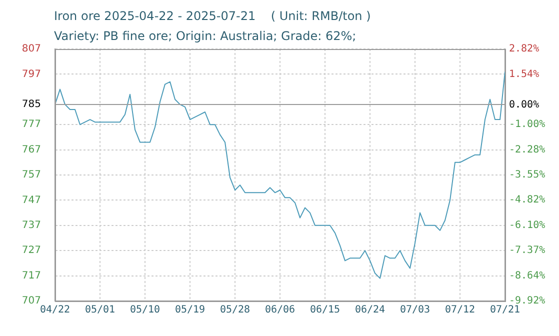 This screenshot has height=336, width=559. What do you see at coordinates (280, 310) in the screenshot?
I see `x-tick-label: 06/06` at bounding box center [280, 310].